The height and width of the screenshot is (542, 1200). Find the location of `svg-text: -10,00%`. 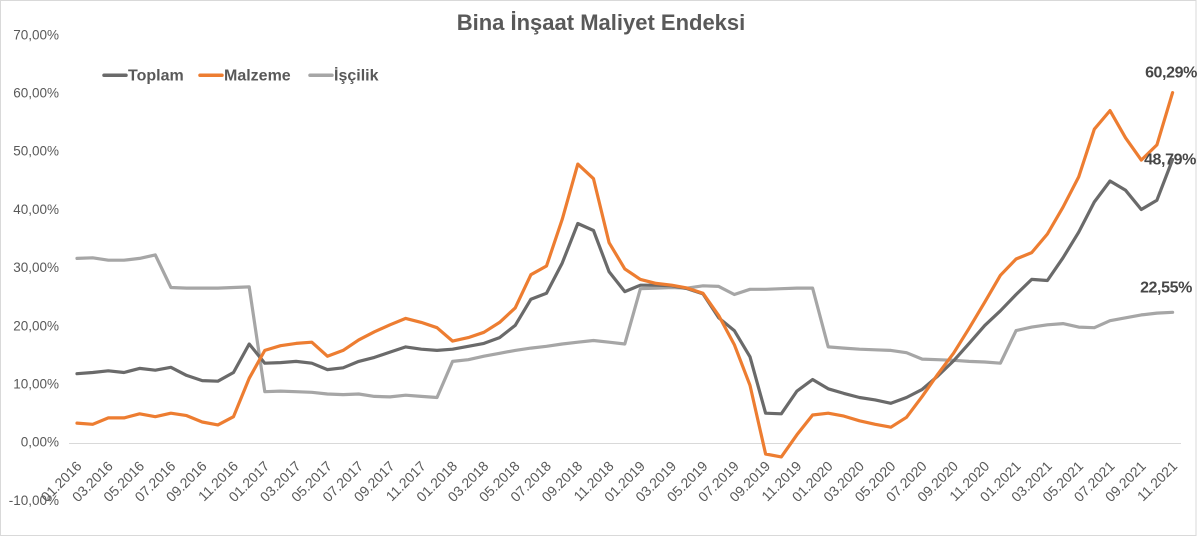

svg-text: -10,00% is located at coordinates (34, 500).